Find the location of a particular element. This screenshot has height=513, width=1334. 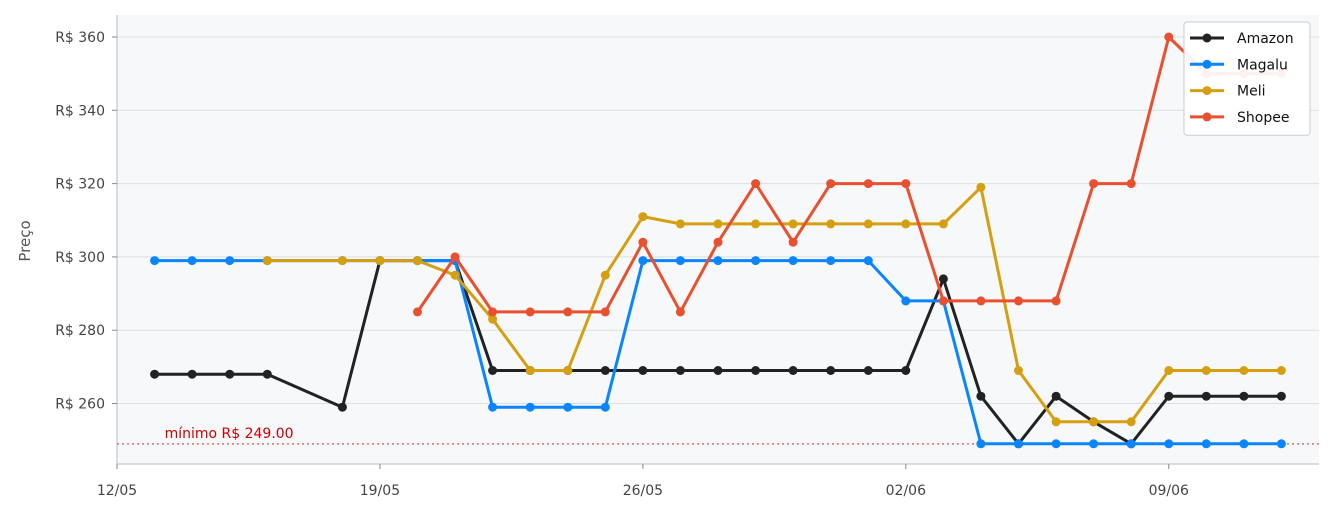

legend-item-shopee: Shopee is located at coordinates (1239, 118).